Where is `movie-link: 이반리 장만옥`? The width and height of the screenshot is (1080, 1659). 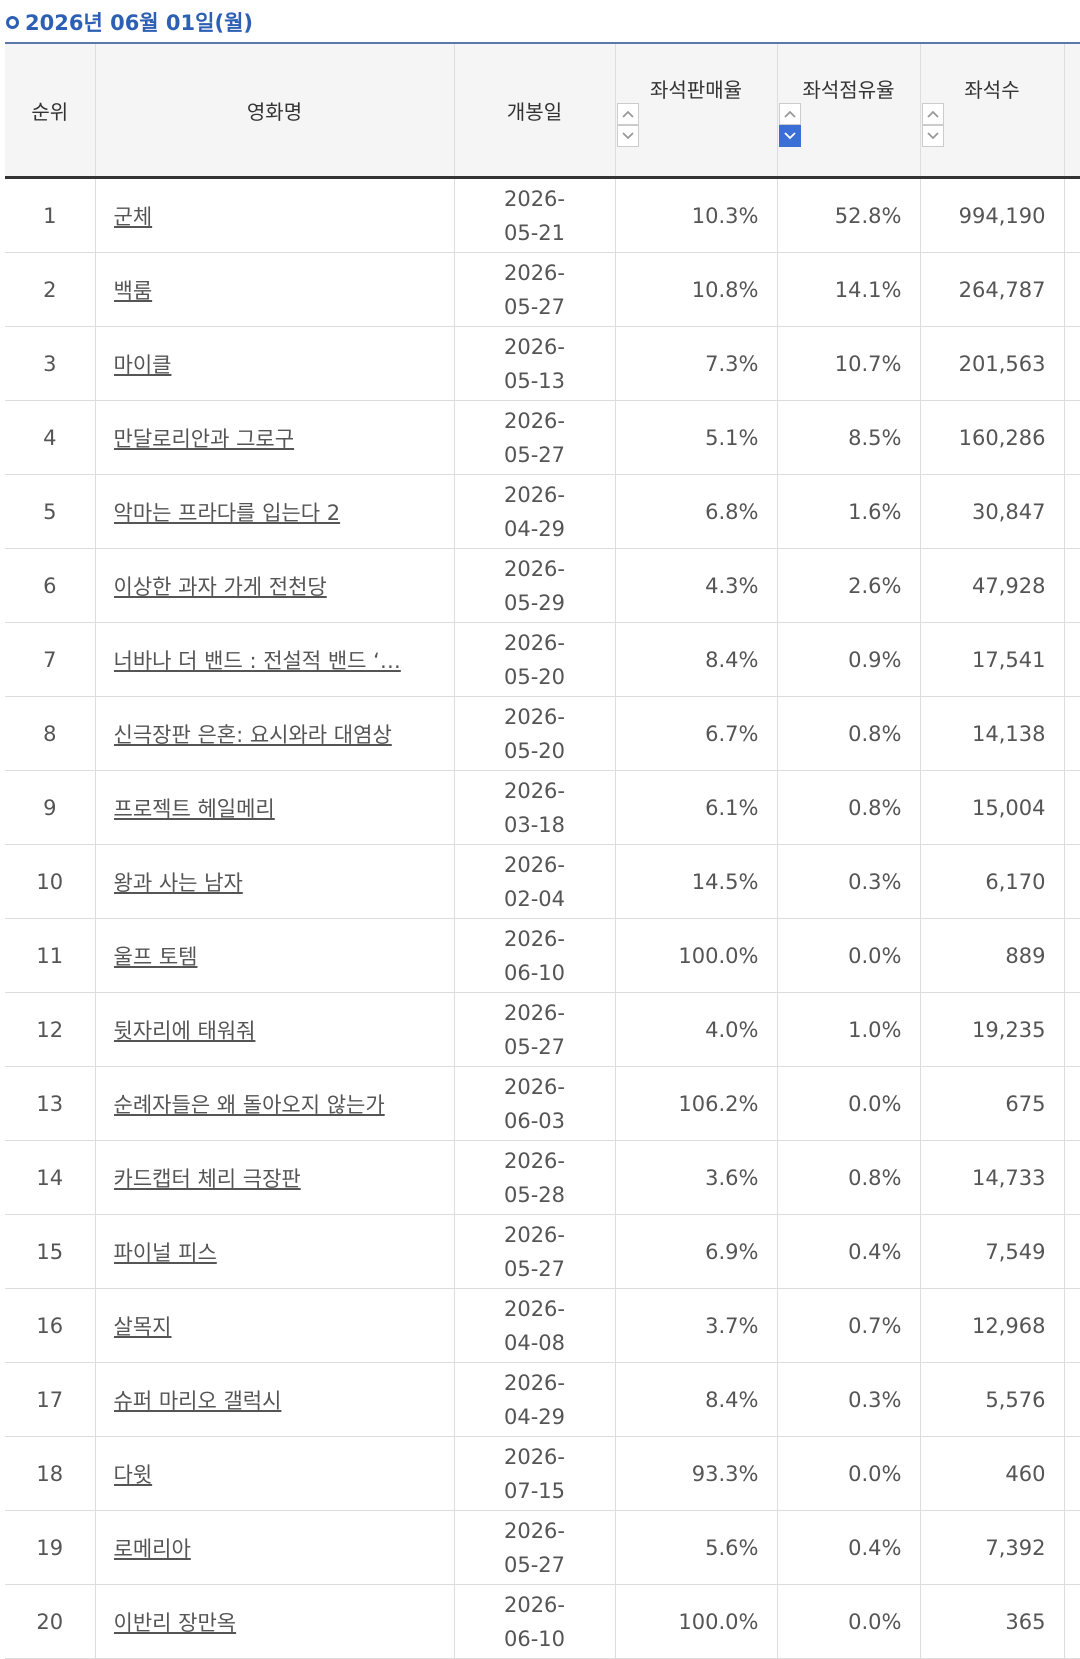 movie-link: 이반리 장만옥 is located at coordinates (175, 1622).